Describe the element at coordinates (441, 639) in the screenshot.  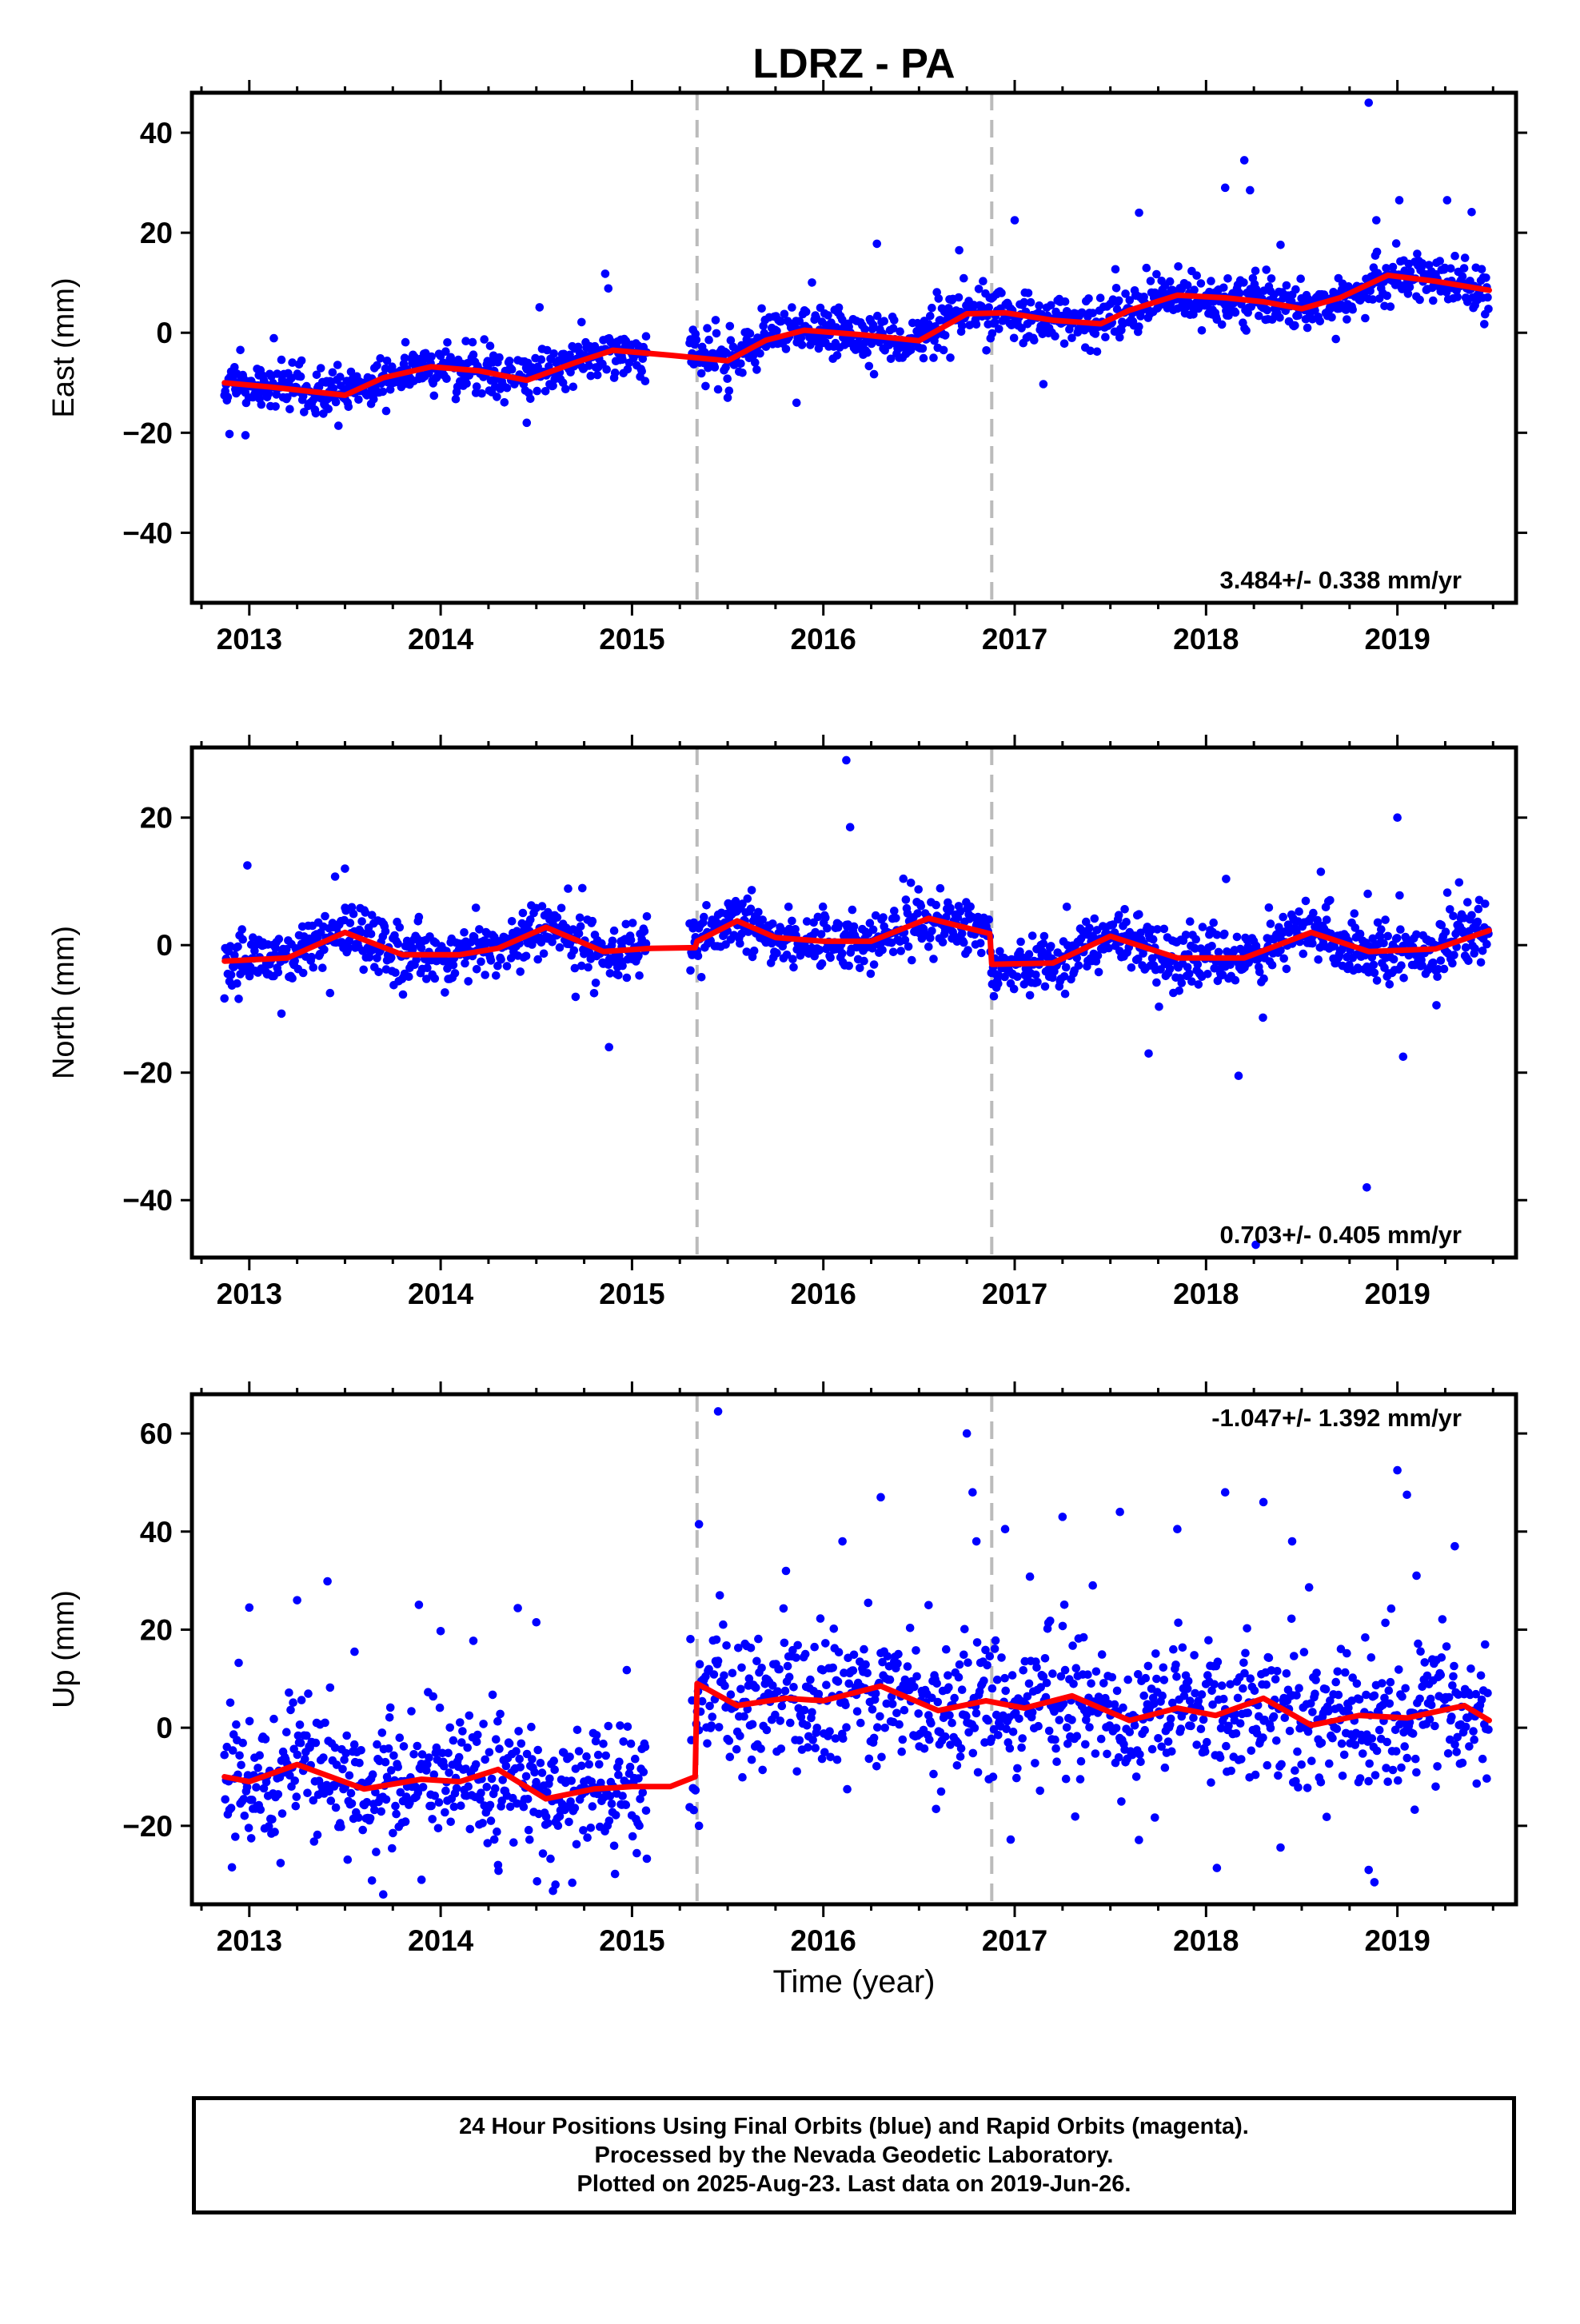
I see `x-tick-label-east-1: 2014` at that location.